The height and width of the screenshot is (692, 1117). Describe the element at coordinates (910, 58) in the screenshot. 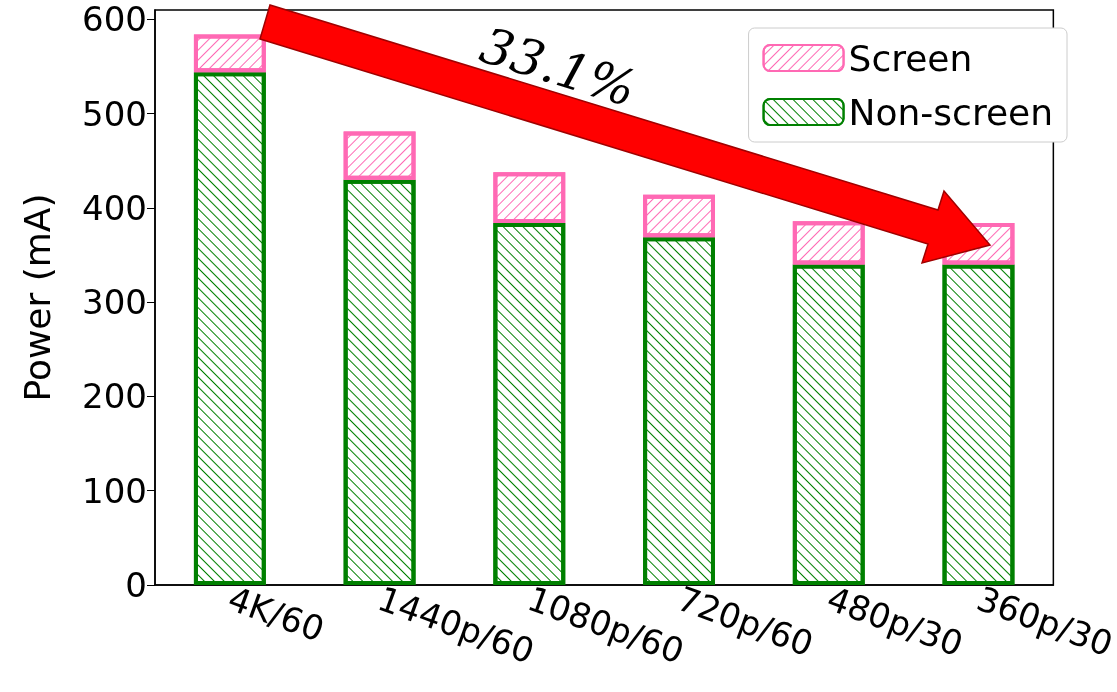

I see `legend-label: Screen` at that location.